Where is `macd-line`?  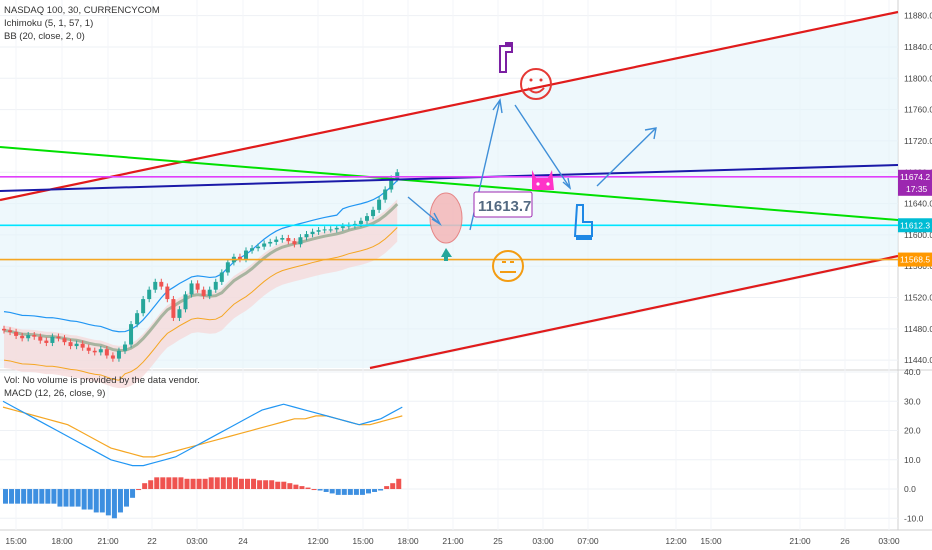 macd-line is located at coordinates (202, 433).